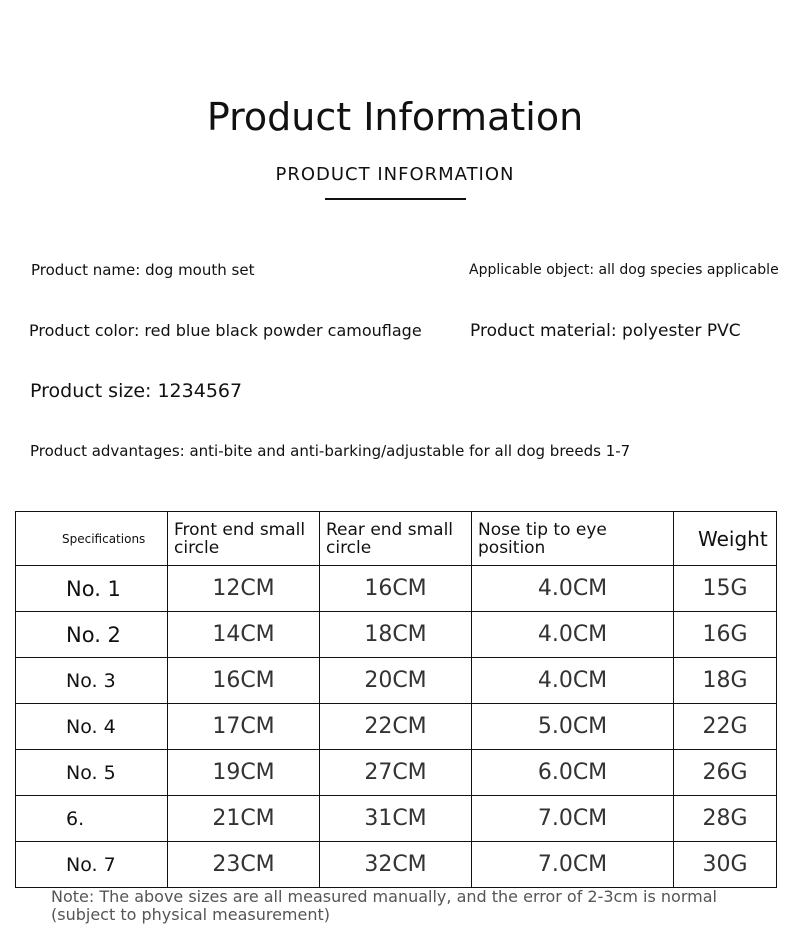 The image size is (790, 941). Describe the element at coordinates (725, 818) in the screenshot. I see `cell-weight: 28G` at that location.